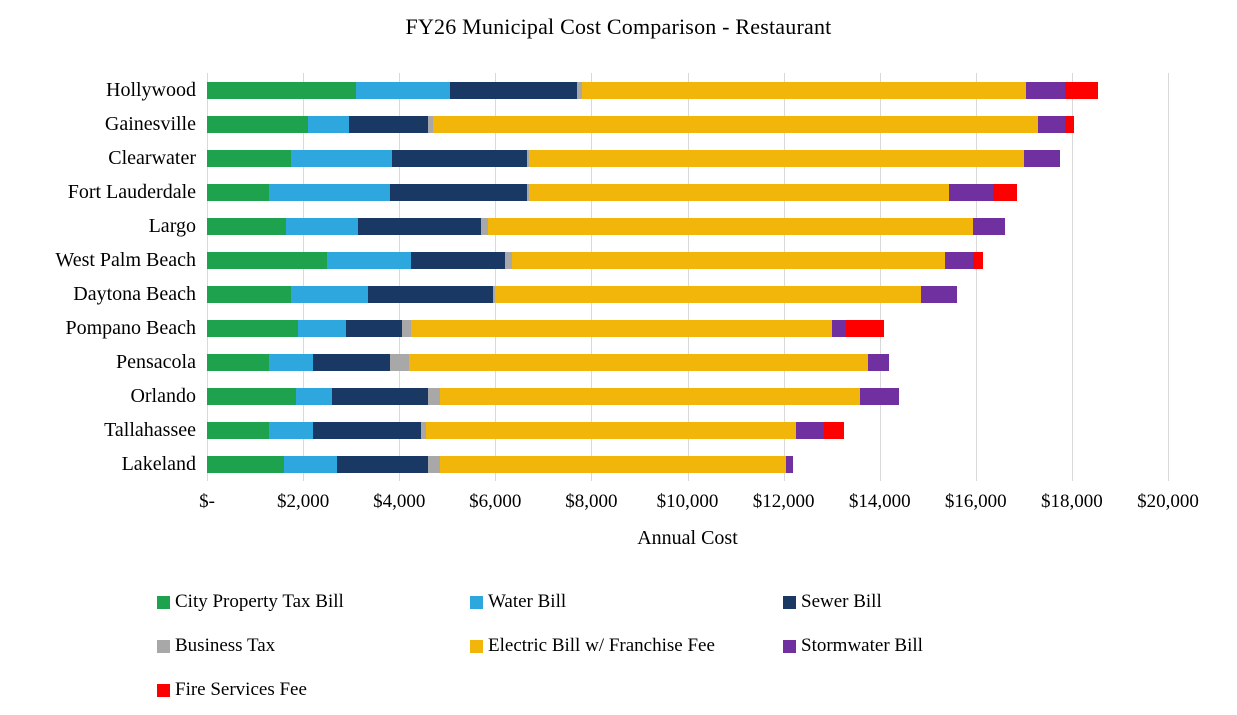  What do you see at coordinates (250, 602) in the screenshot?
I see `legend-item: City Property Tax Bill` at bounding box center [250, 602].